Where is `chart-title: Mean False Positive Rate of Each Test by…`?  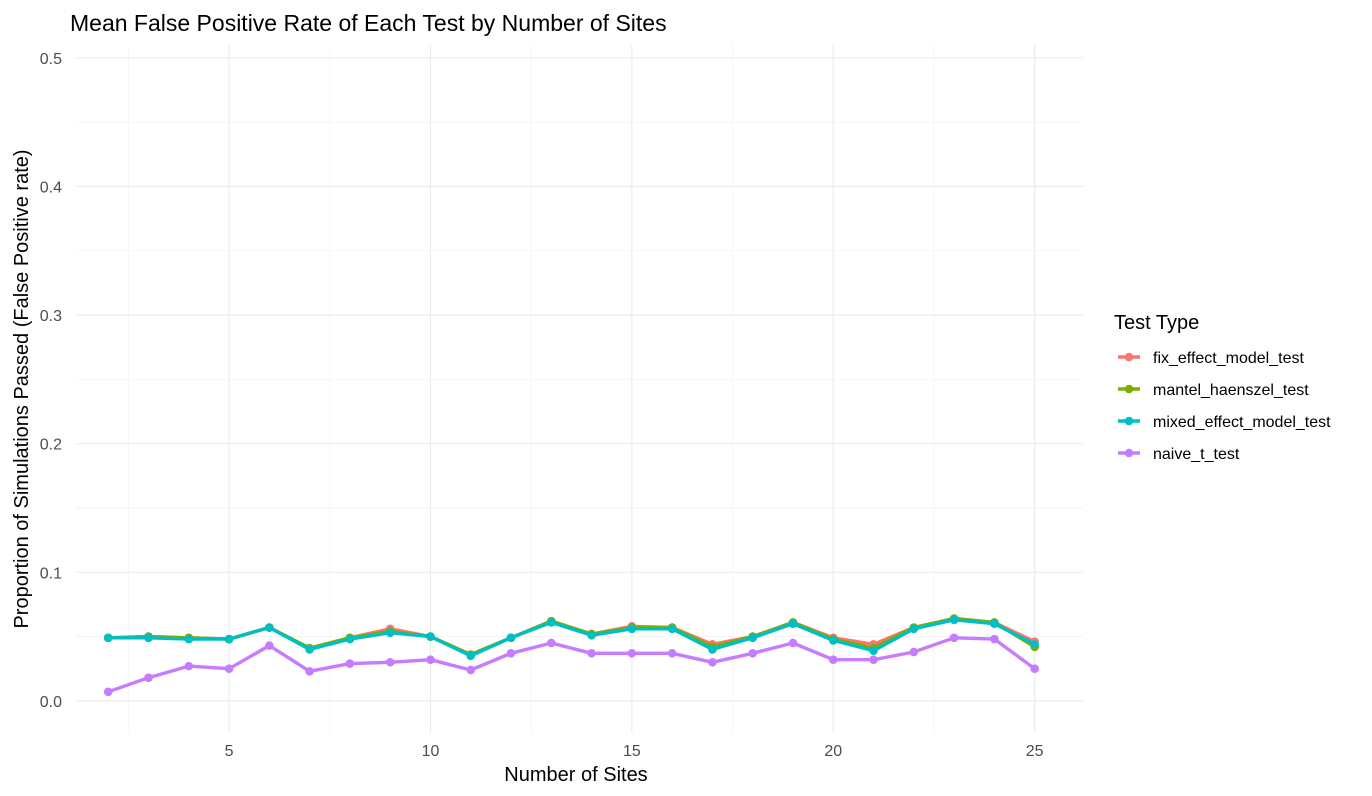 chart-title: Mean False Positive Rate of Each Test by… is located at coordinates (368, 23).